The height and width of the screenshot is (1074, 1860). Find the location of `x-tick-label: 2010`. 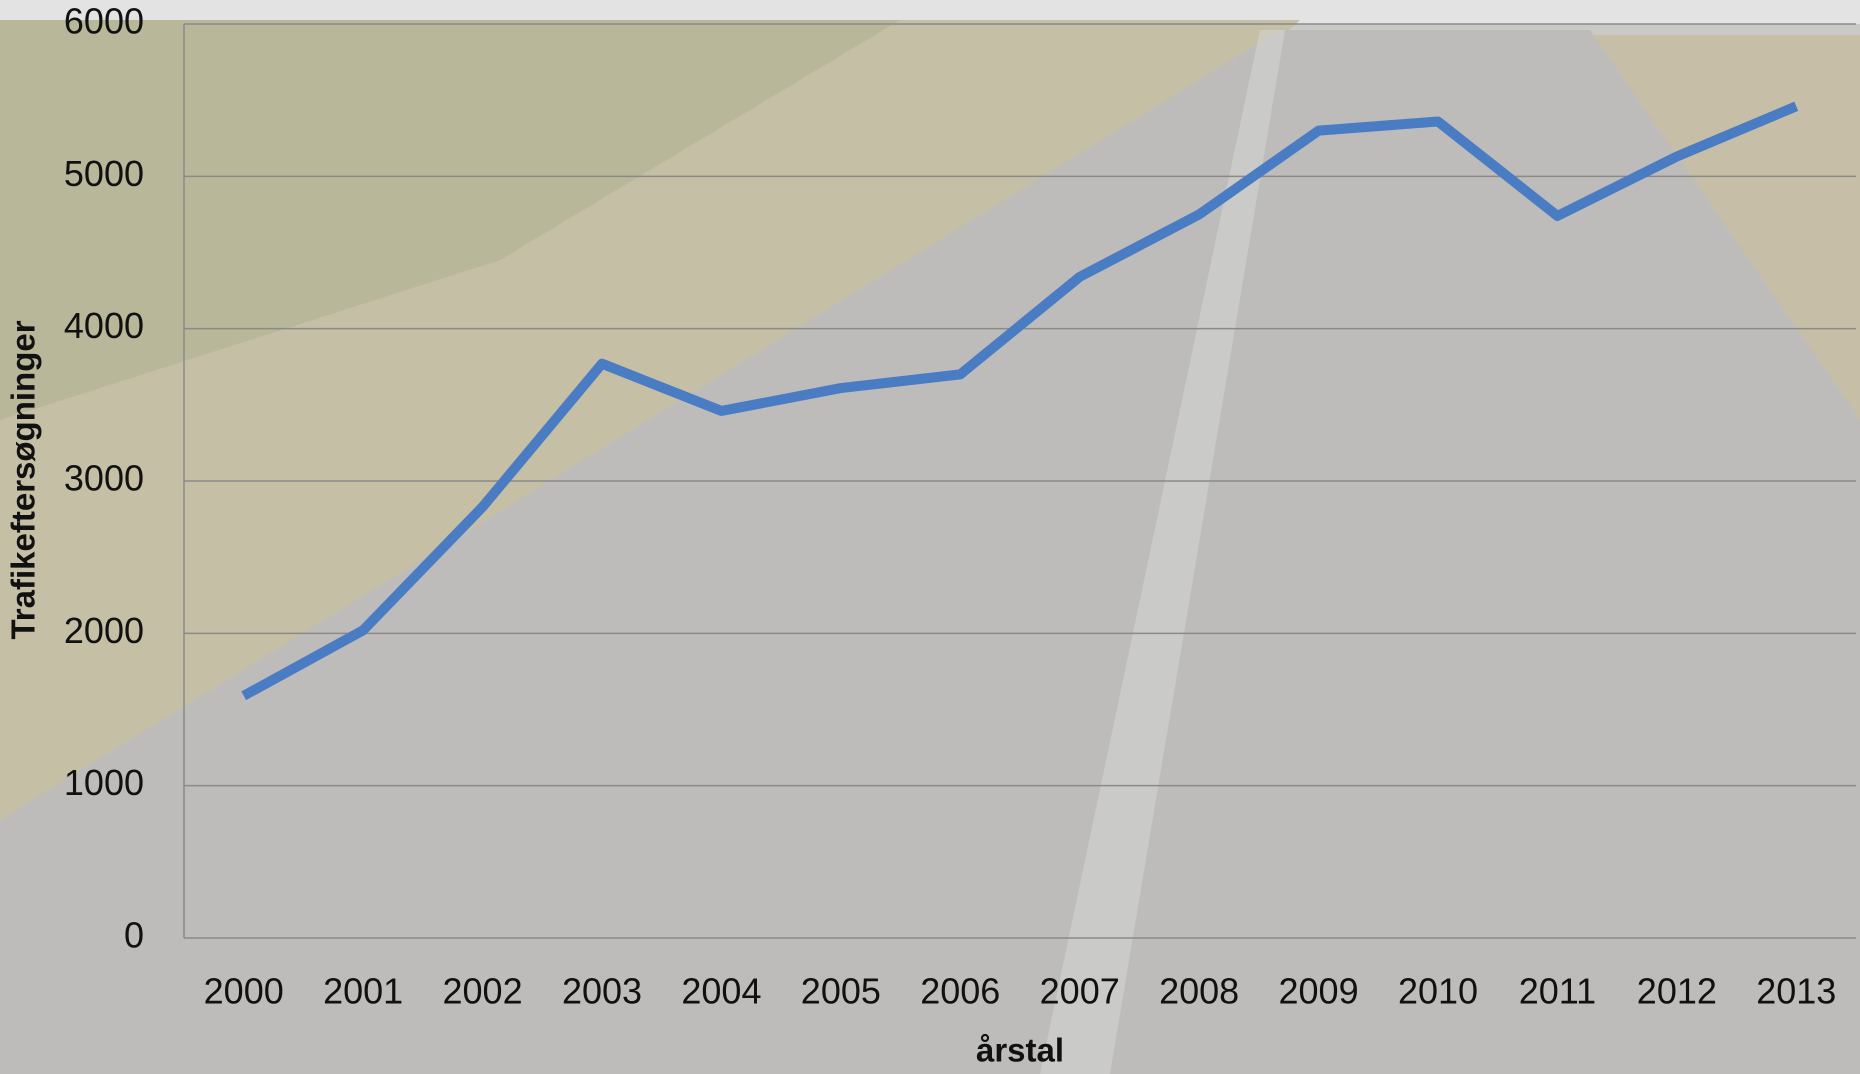

x-tick-label: 2010 is located at coordinates (1438, 991).